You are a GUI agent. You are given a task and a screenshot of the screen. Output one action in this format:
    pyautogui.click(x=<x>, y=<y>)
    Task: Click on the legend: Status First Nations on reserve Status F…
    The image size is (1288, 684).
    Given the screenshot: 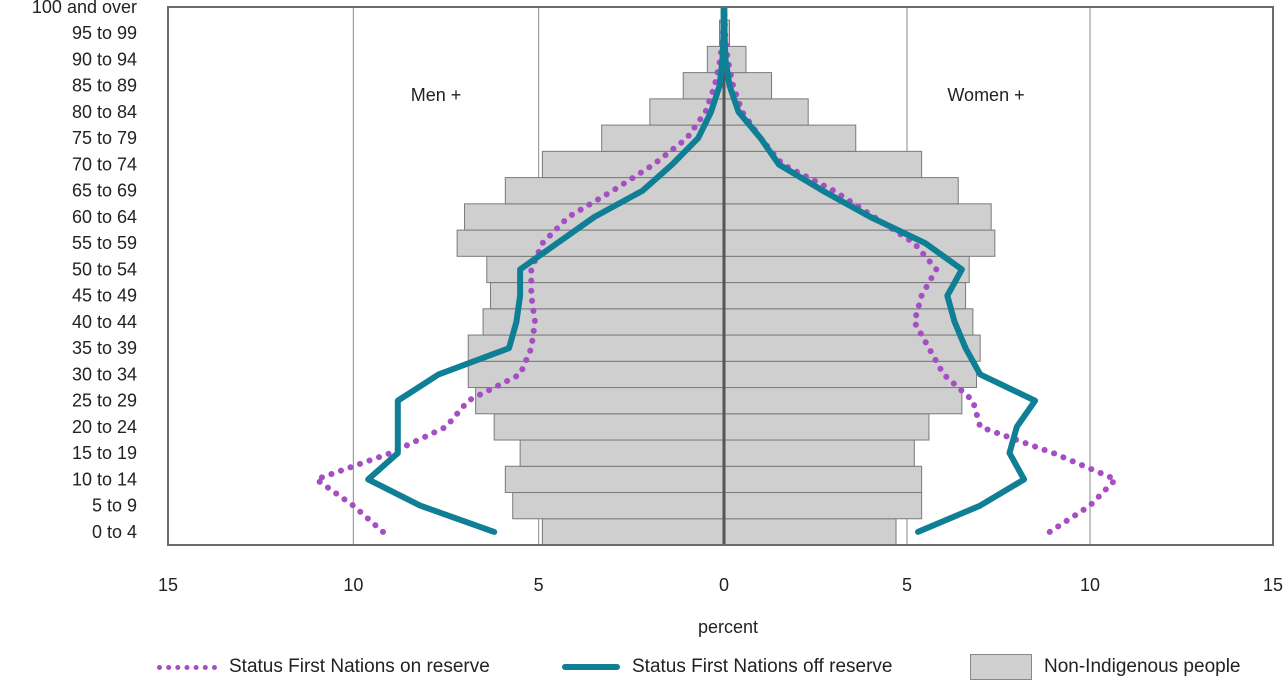 What is the action you would take?
    pyautogui.click(x=644, y=667)
    